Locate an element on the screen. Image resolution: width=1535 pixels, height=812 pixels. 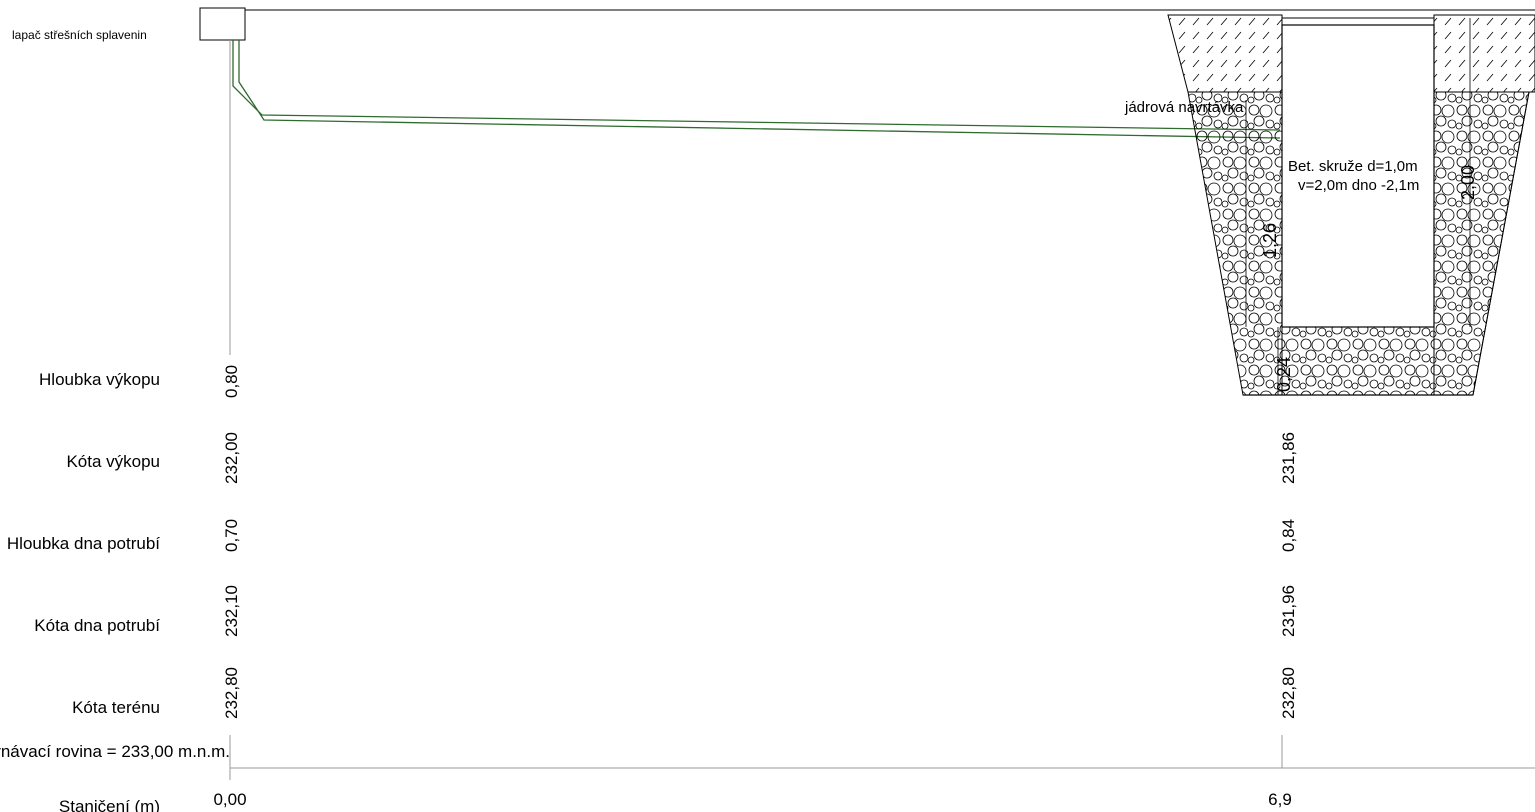
dim-bottom: 0,24 is located at coordinates (1284, 374).